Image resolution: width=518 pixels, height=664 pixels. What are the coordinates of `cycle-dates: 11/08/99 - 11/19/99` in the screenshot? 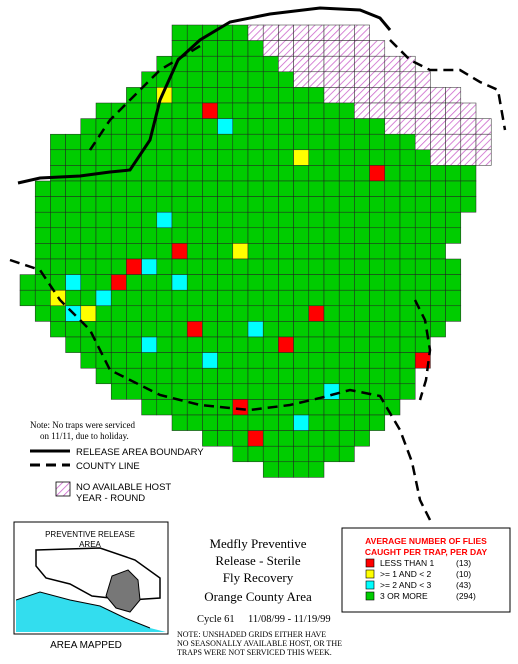 It's located at (289, 619).